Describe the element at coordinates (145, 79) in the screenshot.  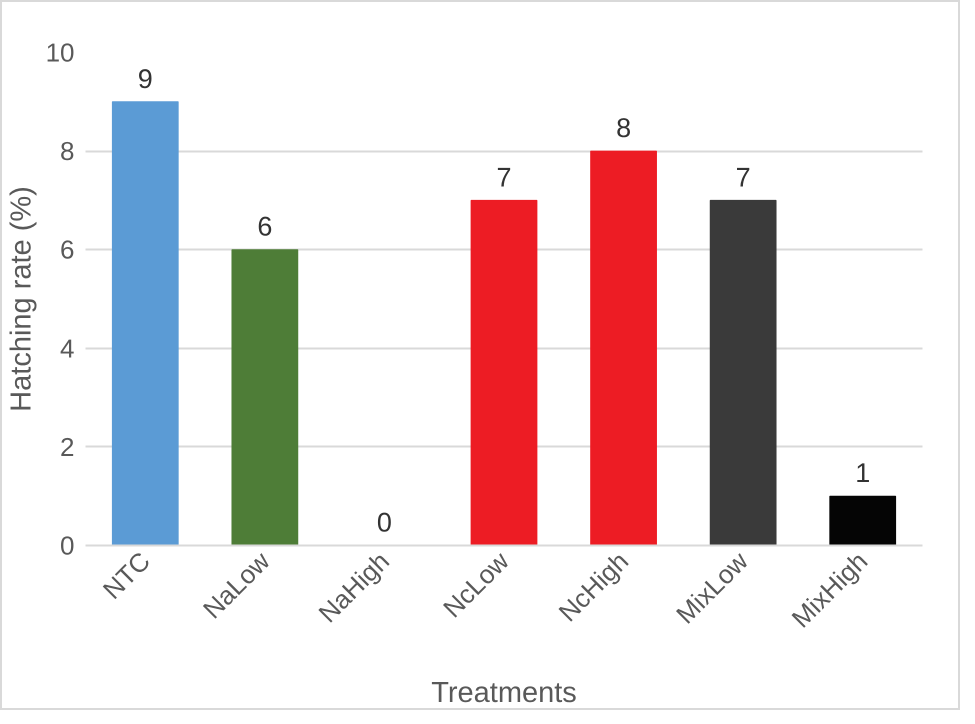
I see `data-label: 9` at that location.